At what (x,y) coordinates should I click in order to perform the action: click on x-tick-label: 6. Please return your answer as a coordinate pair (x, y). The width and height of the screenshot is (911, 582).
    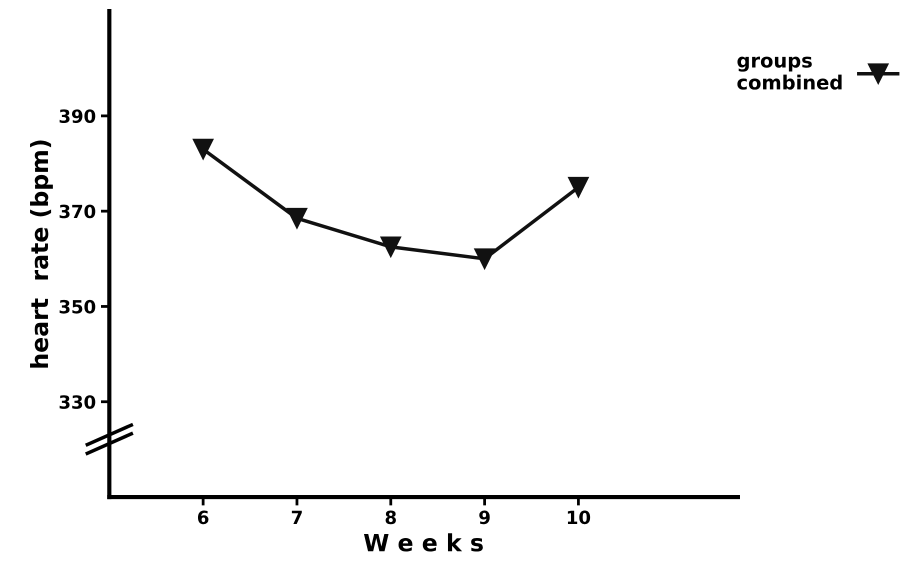
    Looking at the image, I should click on (203, 517).